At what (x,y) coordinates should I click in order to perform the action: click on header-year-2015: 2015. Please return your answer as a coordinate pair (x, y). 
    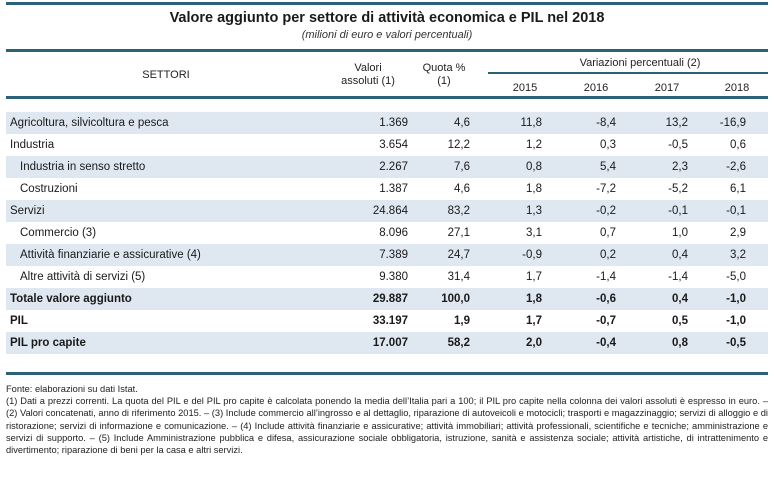
    Looking at the image, I should click on (525, 88).